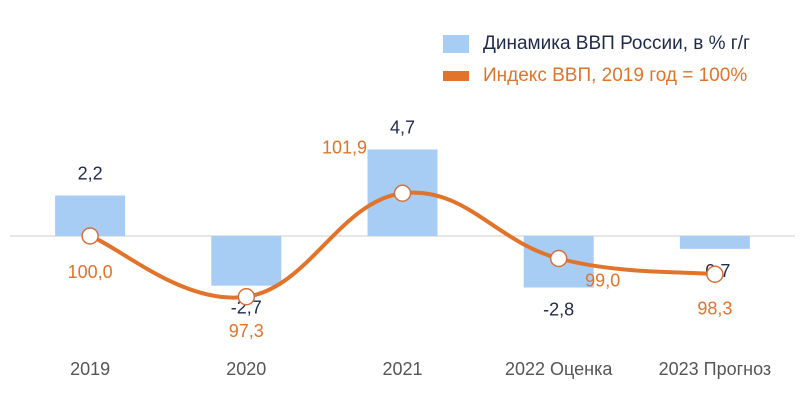  What do you see at coordinates (602, 281) in the screenshot?
I see `line-data-label: 99,0` at bounding box center [602, 281].